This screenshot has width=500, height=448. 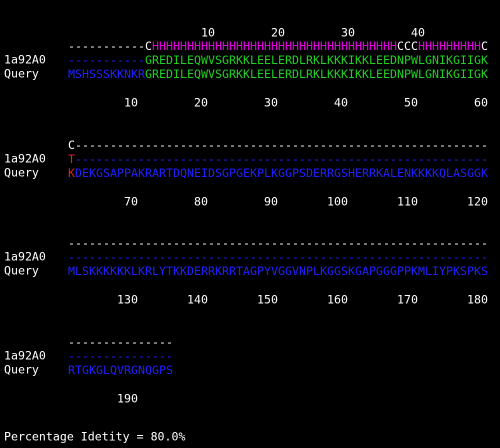 What do you see at coordinates (201, 103) in the screenshot?
I see `query-ruler-label: 20` at bounding box center [201, 103].